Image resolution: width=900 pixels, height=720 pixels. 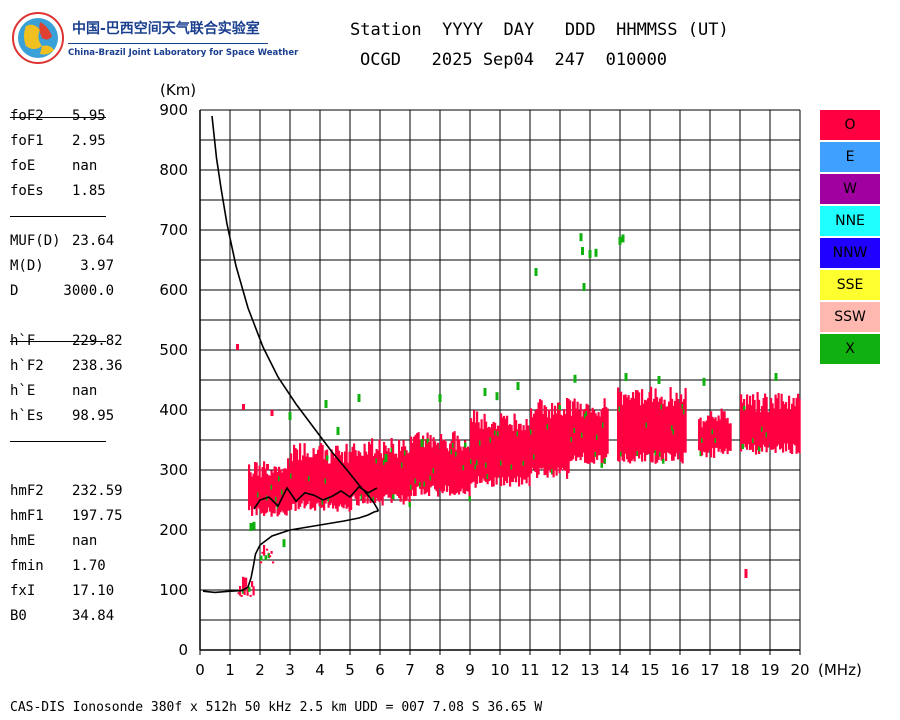 What do you see at coordinates (27, 366) in the screenshot?
I see `param-name: h`F2` at bounding box center [27, 366].